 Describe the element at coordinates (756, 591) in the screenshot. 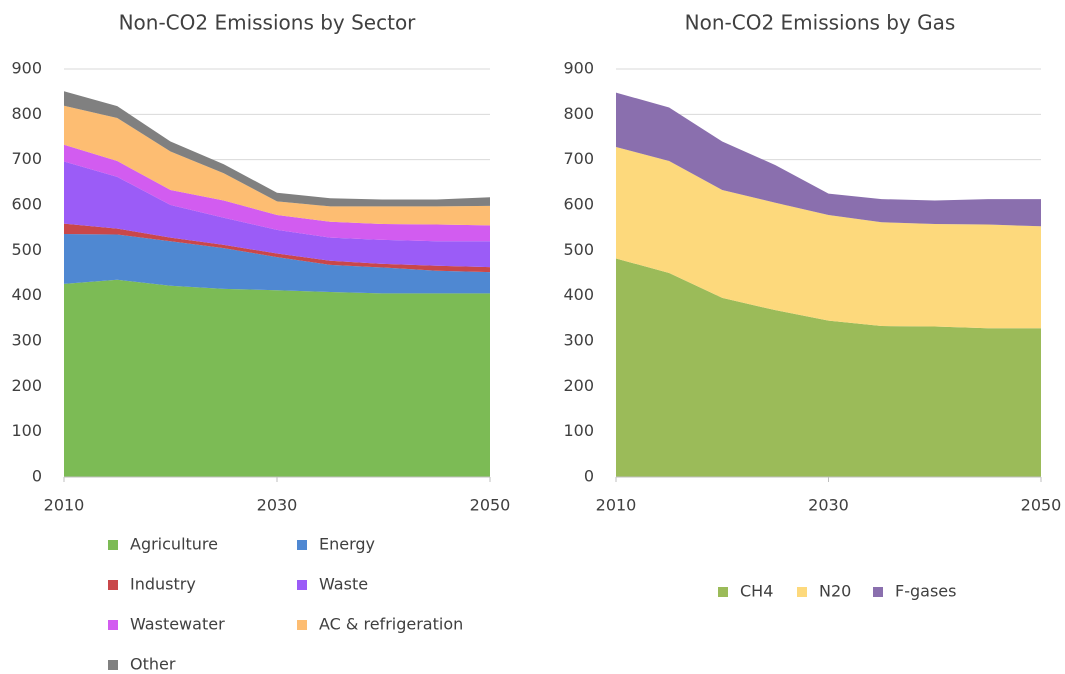

I see `legend-label: CH4` at that location.